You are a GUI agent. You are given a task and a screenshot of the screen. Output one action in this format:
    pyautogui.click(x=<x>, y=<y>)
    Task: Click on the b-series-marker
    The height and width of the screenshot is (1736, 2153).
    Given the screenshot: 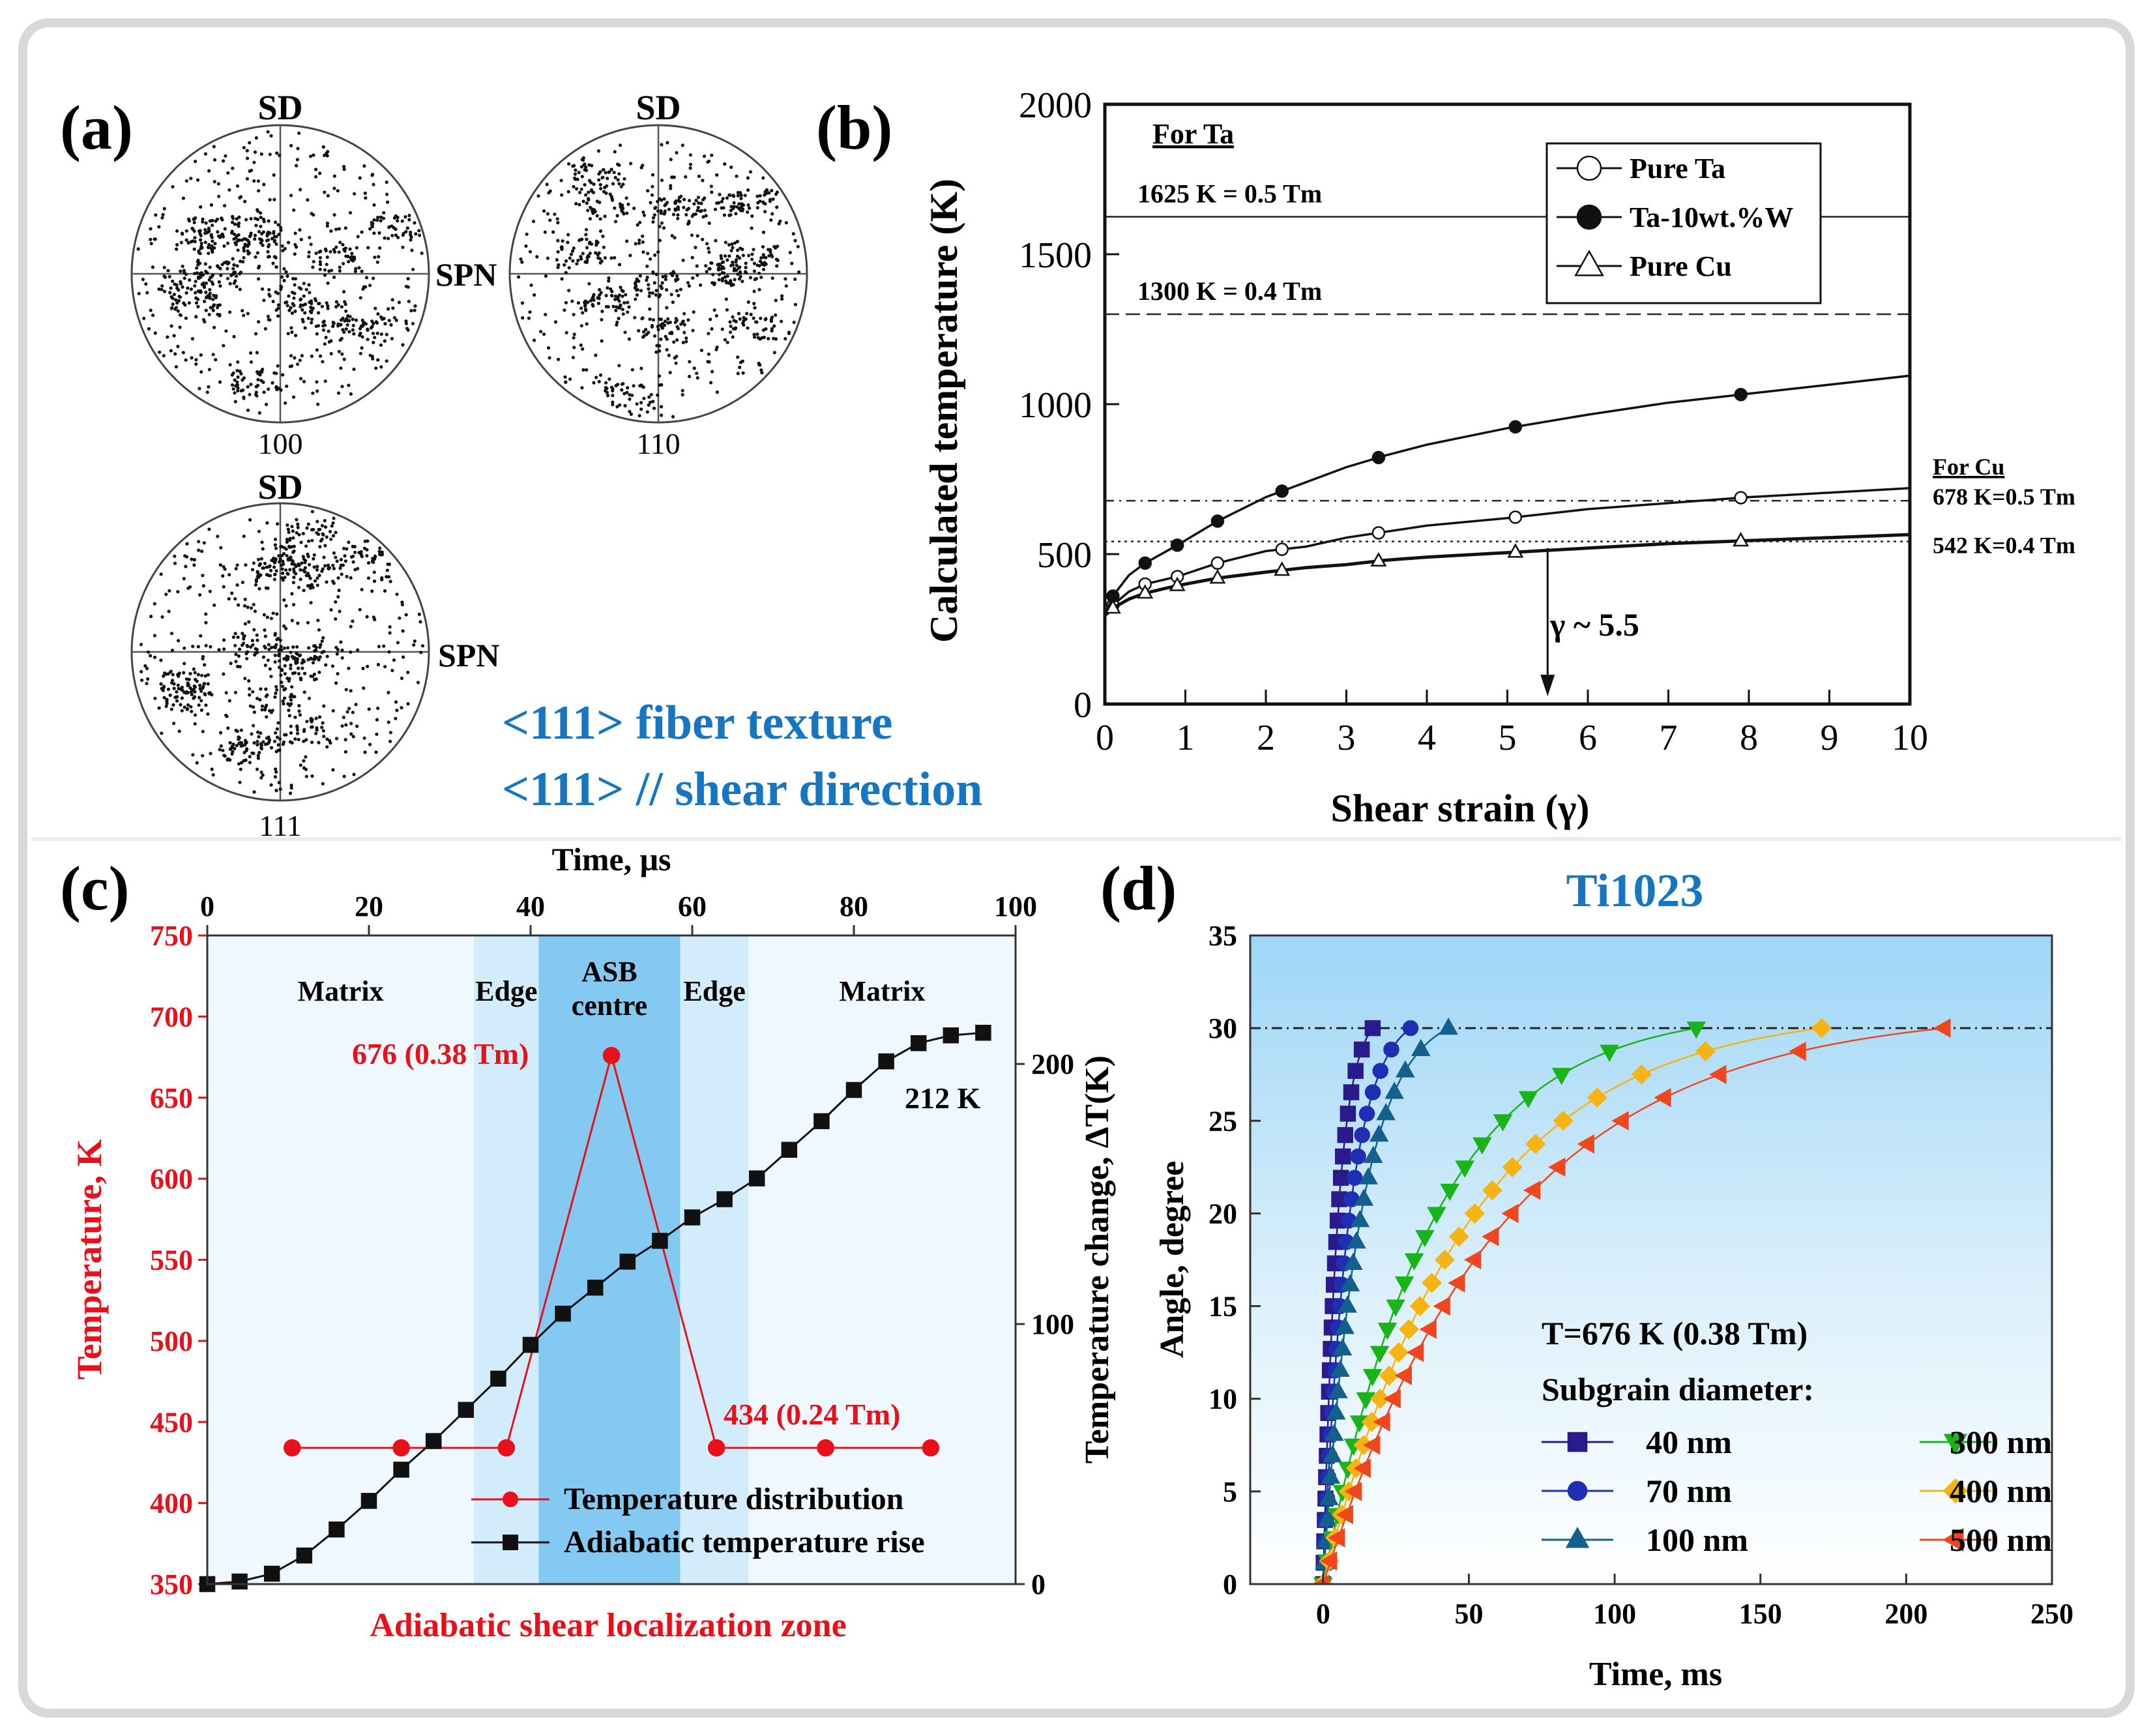 What is the action you would take?
    pyautogui.click(x=1282, y=549)
    